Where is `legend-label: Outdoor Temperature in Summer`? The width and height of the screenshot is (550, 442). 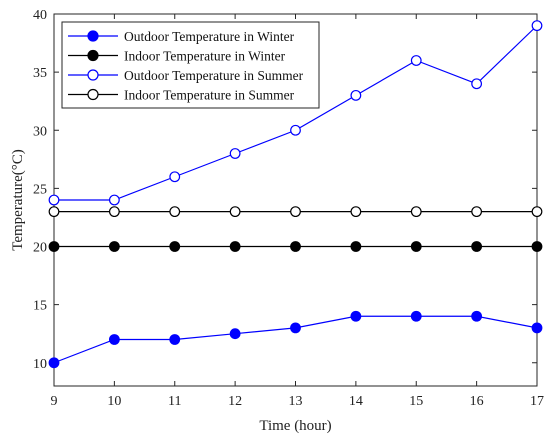
legend-label: Outdoor Temperature in Summer is located at coordinates (214, 75).